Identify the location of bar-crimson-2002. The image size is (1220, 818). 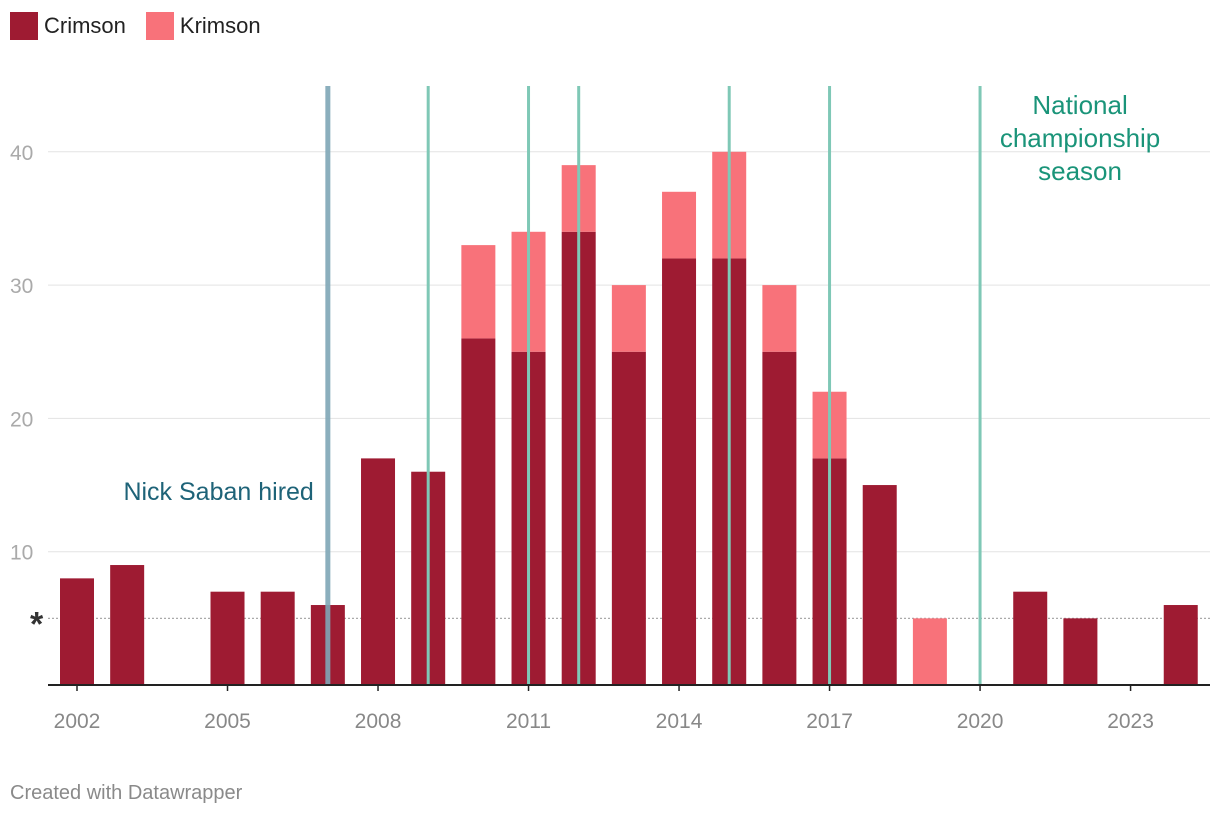
(77, 631).